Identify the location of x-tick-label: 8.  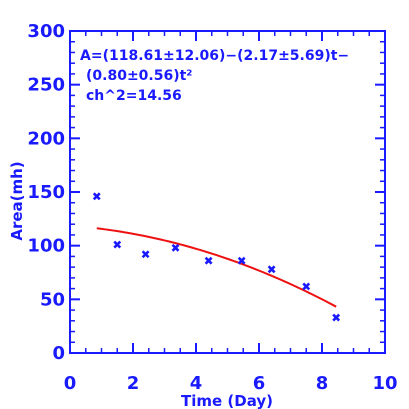
(322, 383).